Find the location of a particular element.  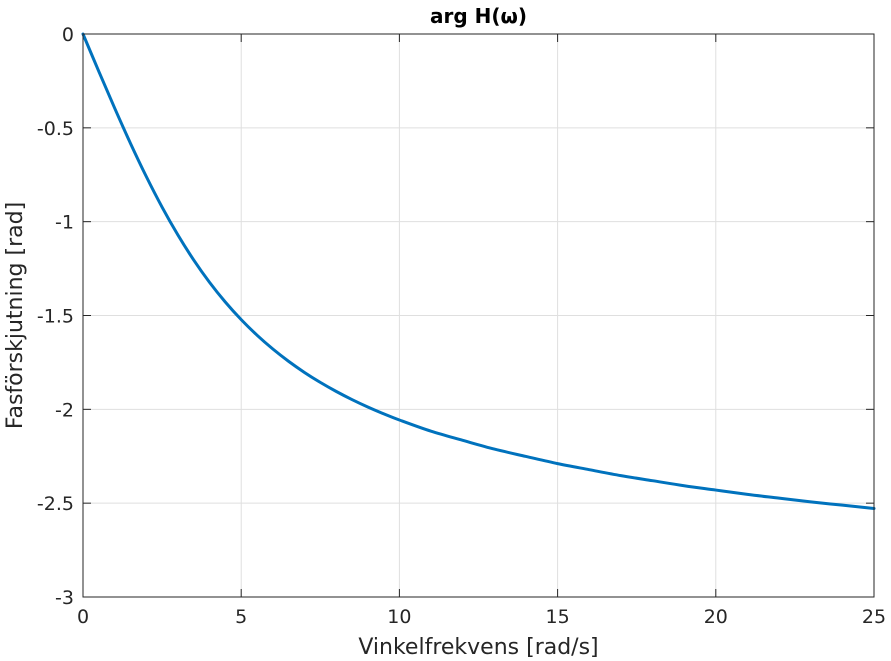

y-tick-label: -3 is located at coordinates (64, 598).